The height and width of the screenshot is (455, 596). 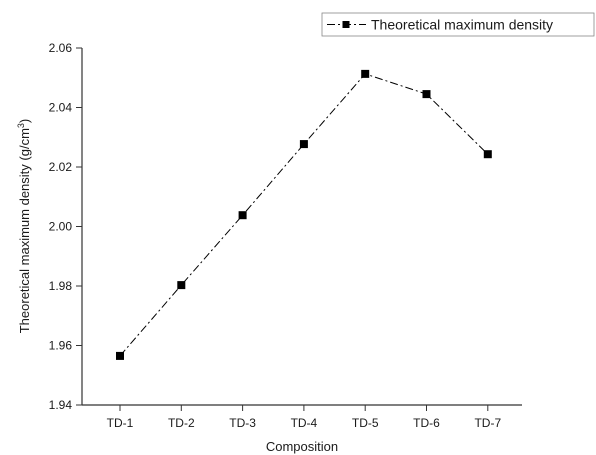 What do you see at coordinates (61, 48) in the screenshot?
I see `y-tick-label: 2.06` at bounding box center [61, 48].